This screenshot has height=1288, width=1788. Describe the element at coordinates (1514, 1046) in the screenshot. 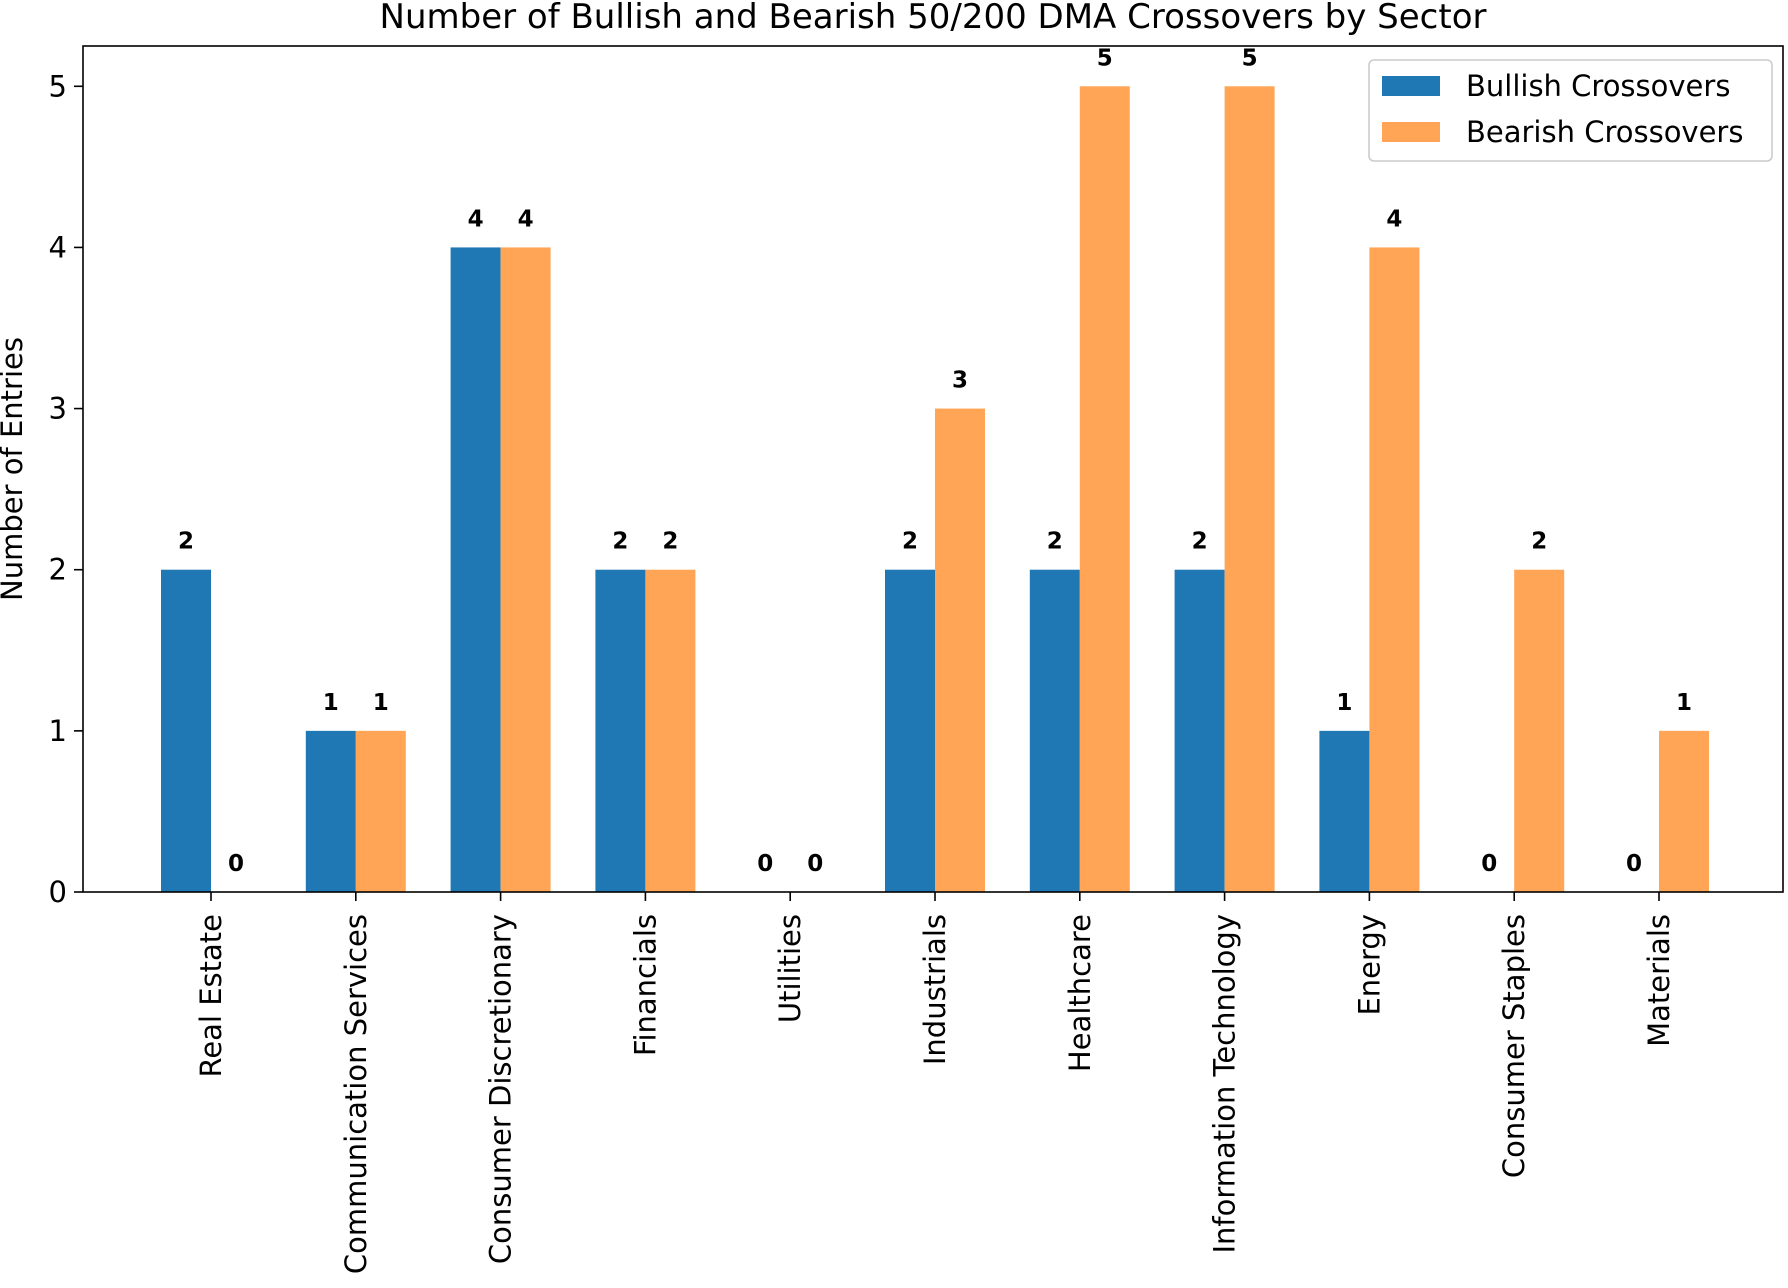

I see `x-tick-label: Consumer Staples` at that location.